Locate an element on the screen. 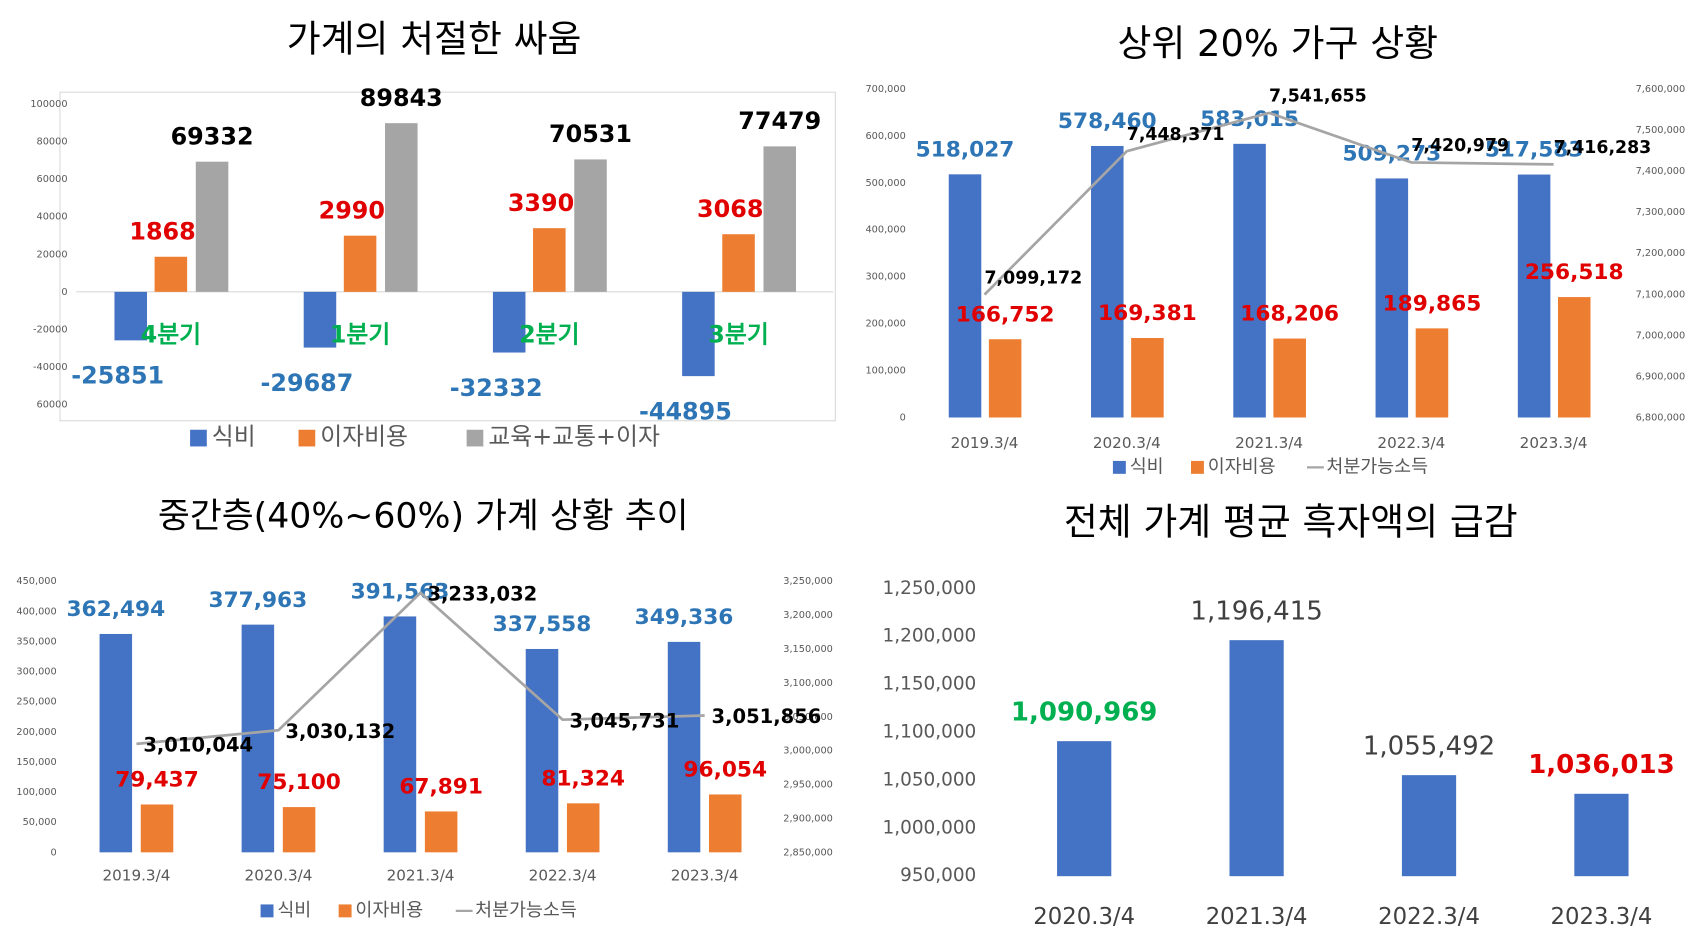  y2-tick-label: 7,000,000 is located at coordinates (1661, 335).